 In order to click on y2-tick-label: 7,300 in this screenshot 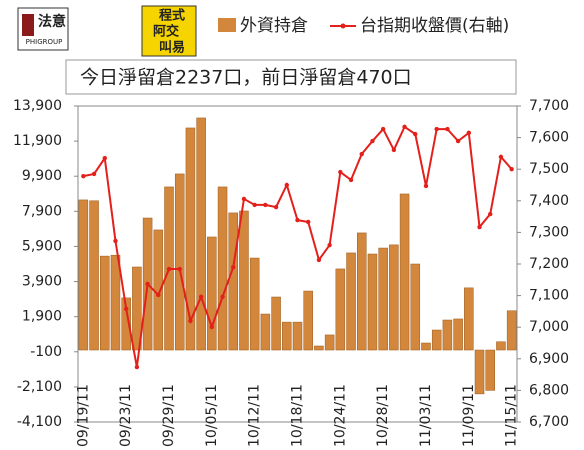, I will do `click(549, 232)`.